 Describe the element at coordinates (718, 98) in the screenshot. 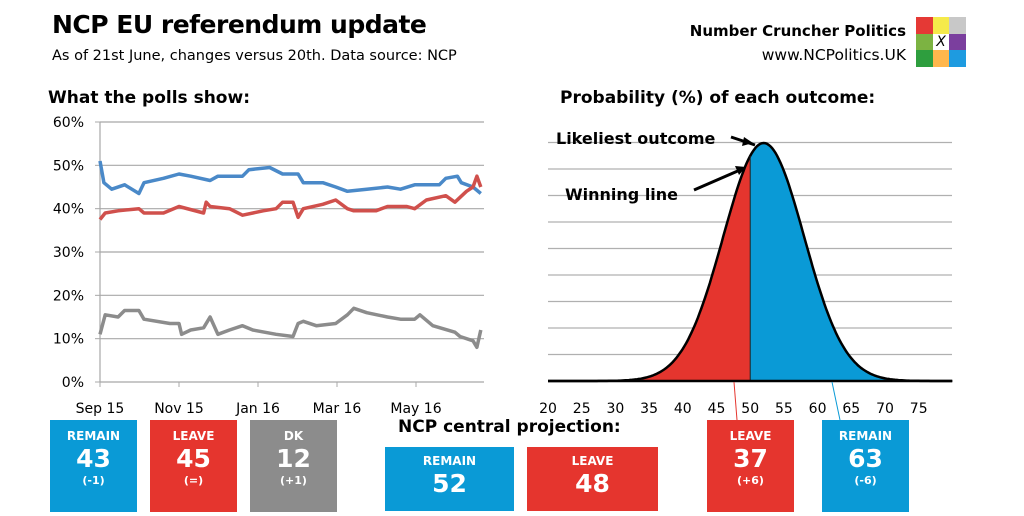

I see `probability-chart-title: Probability (%) of each outcome:` at that location.